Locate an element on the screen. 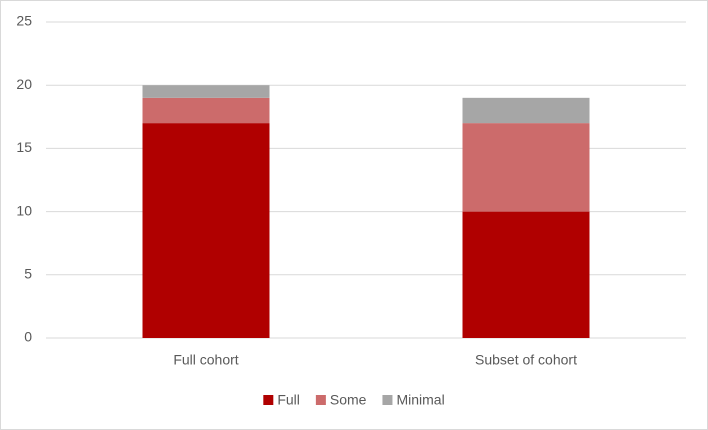 This screenshot has height=430, width=708. y-tick-label: 15 is located at coordinates (24, 147).